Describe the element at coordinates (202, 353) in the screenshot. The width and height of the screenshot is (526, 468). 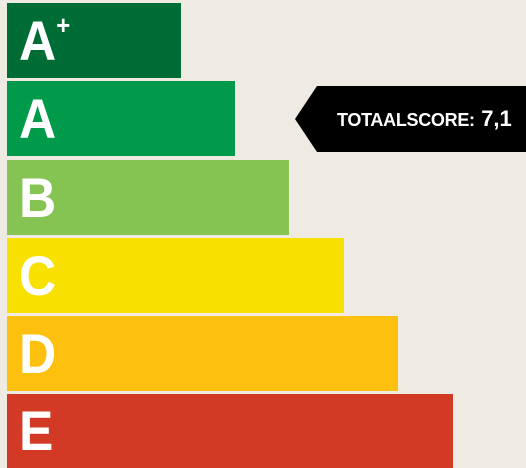
I see `energy-class-bar-d: D` at that location.